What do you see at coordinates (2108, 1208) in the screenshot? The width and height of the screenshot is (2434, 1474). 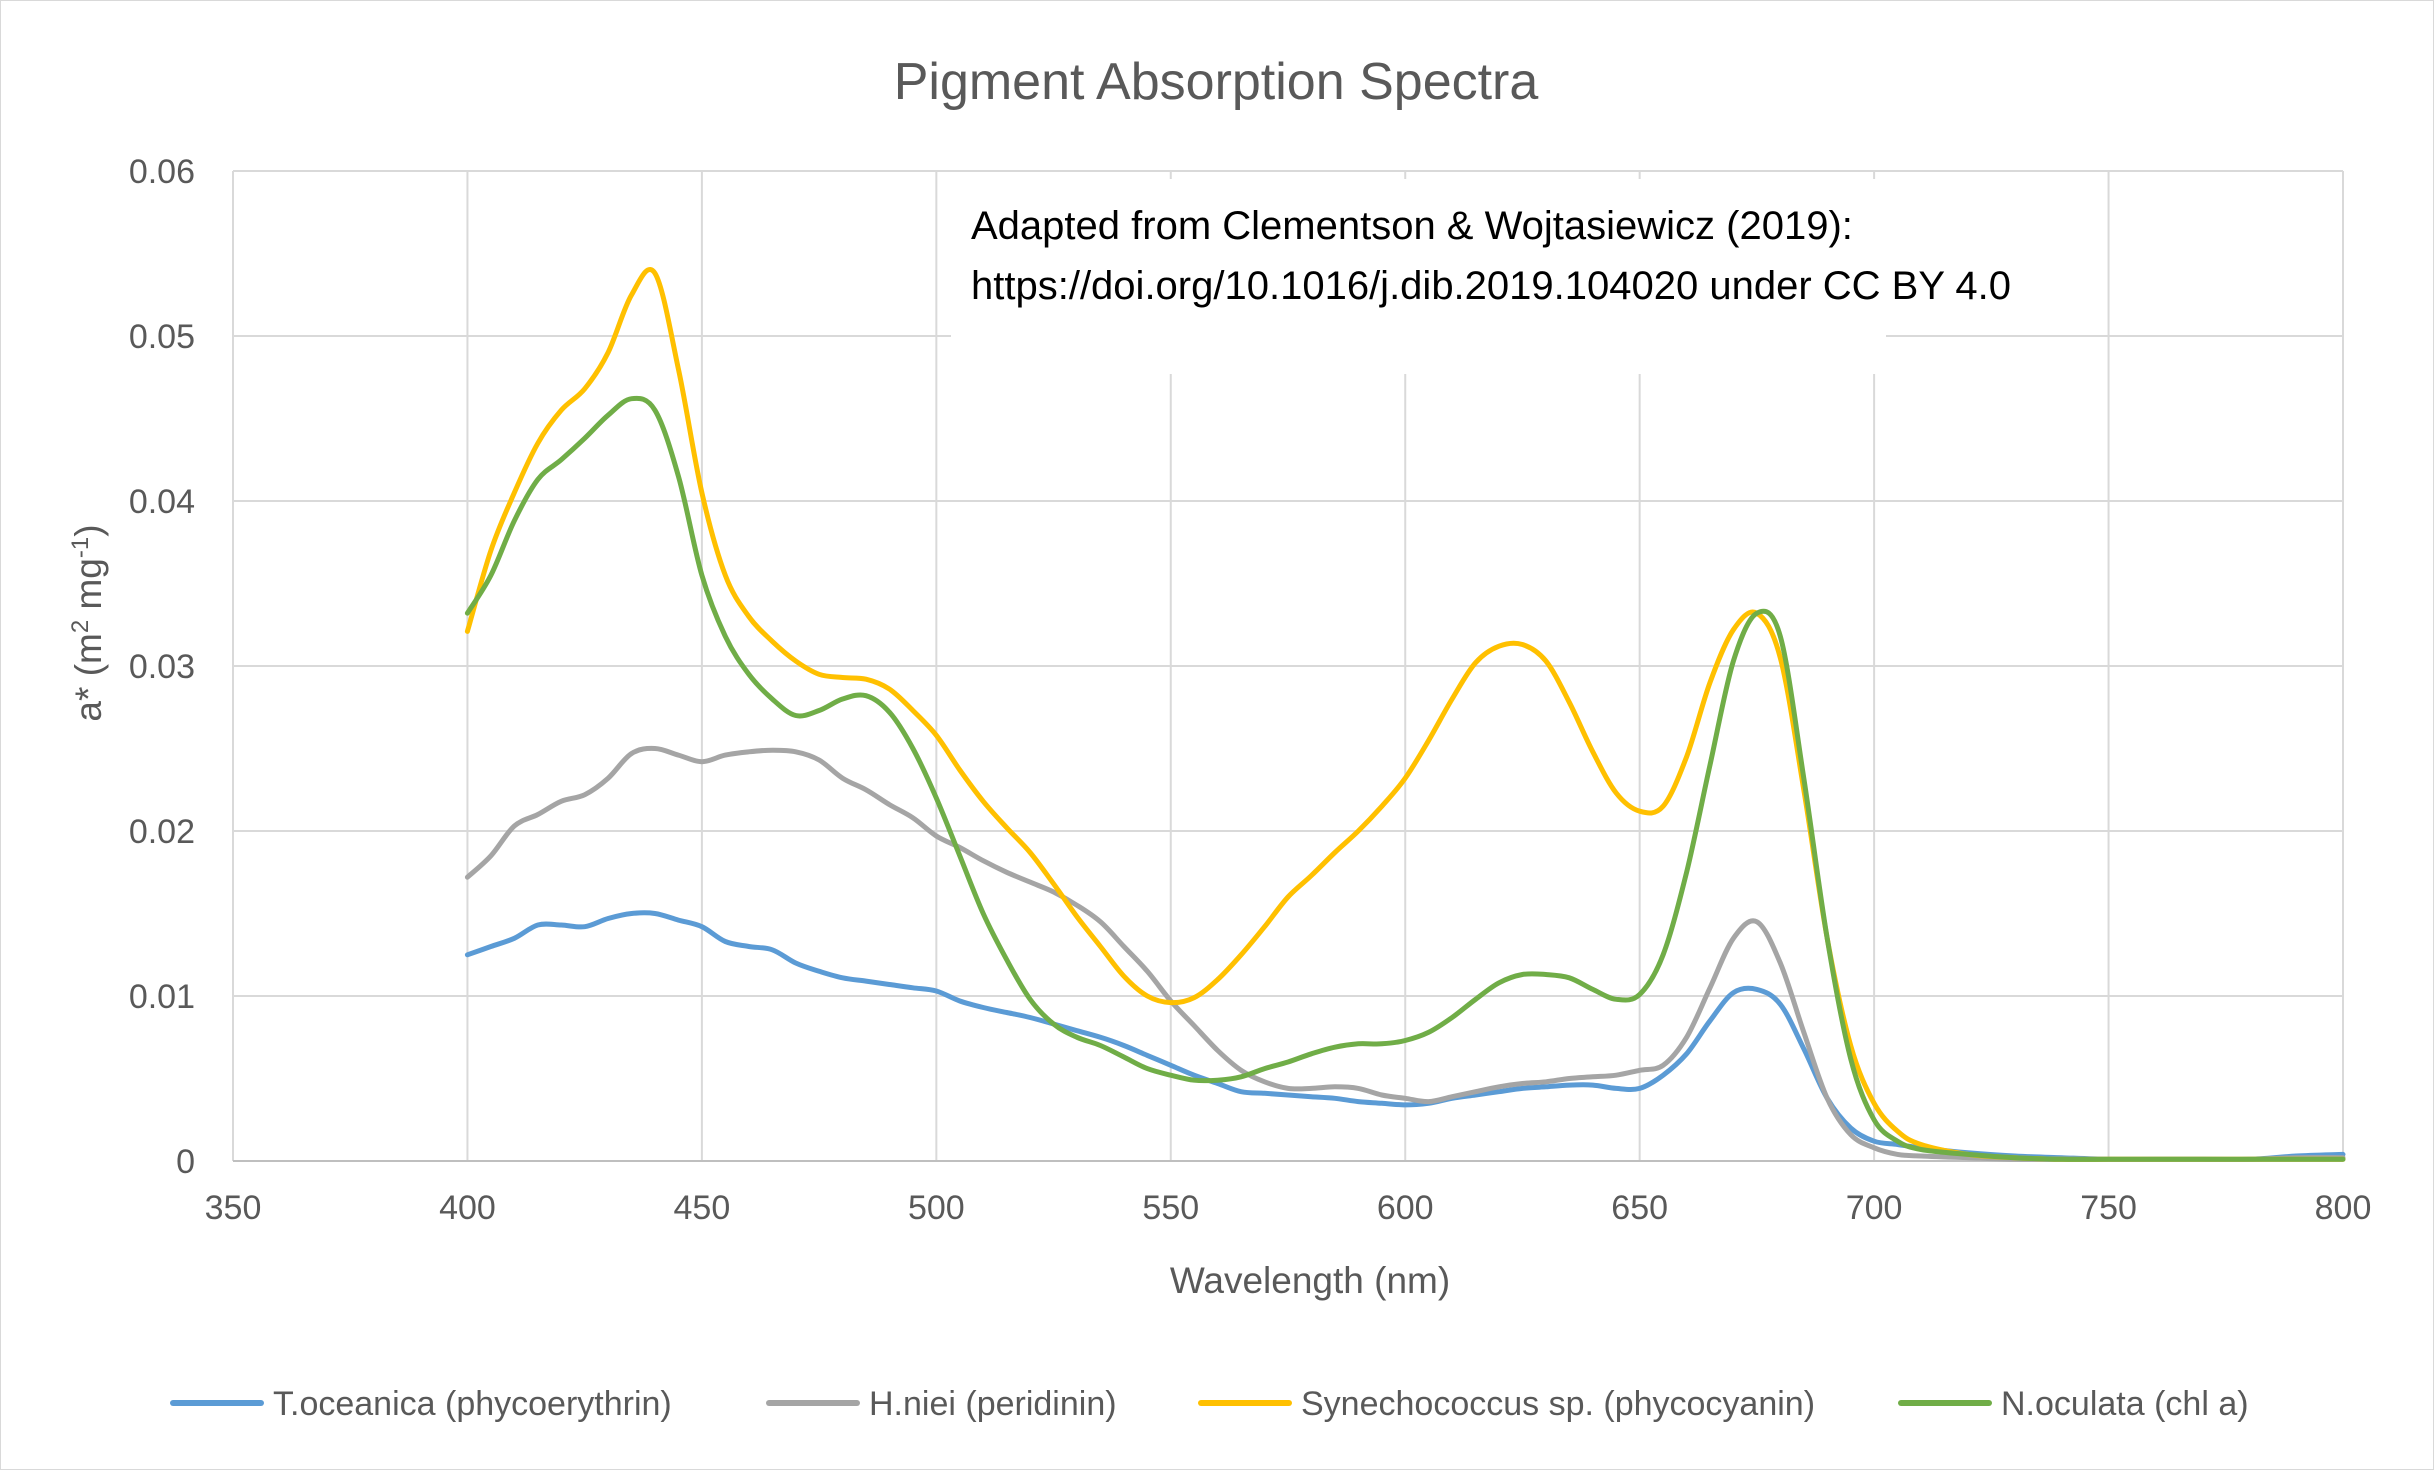 I see `x-tick-label: 750` at bounding box center [2108, 1208].